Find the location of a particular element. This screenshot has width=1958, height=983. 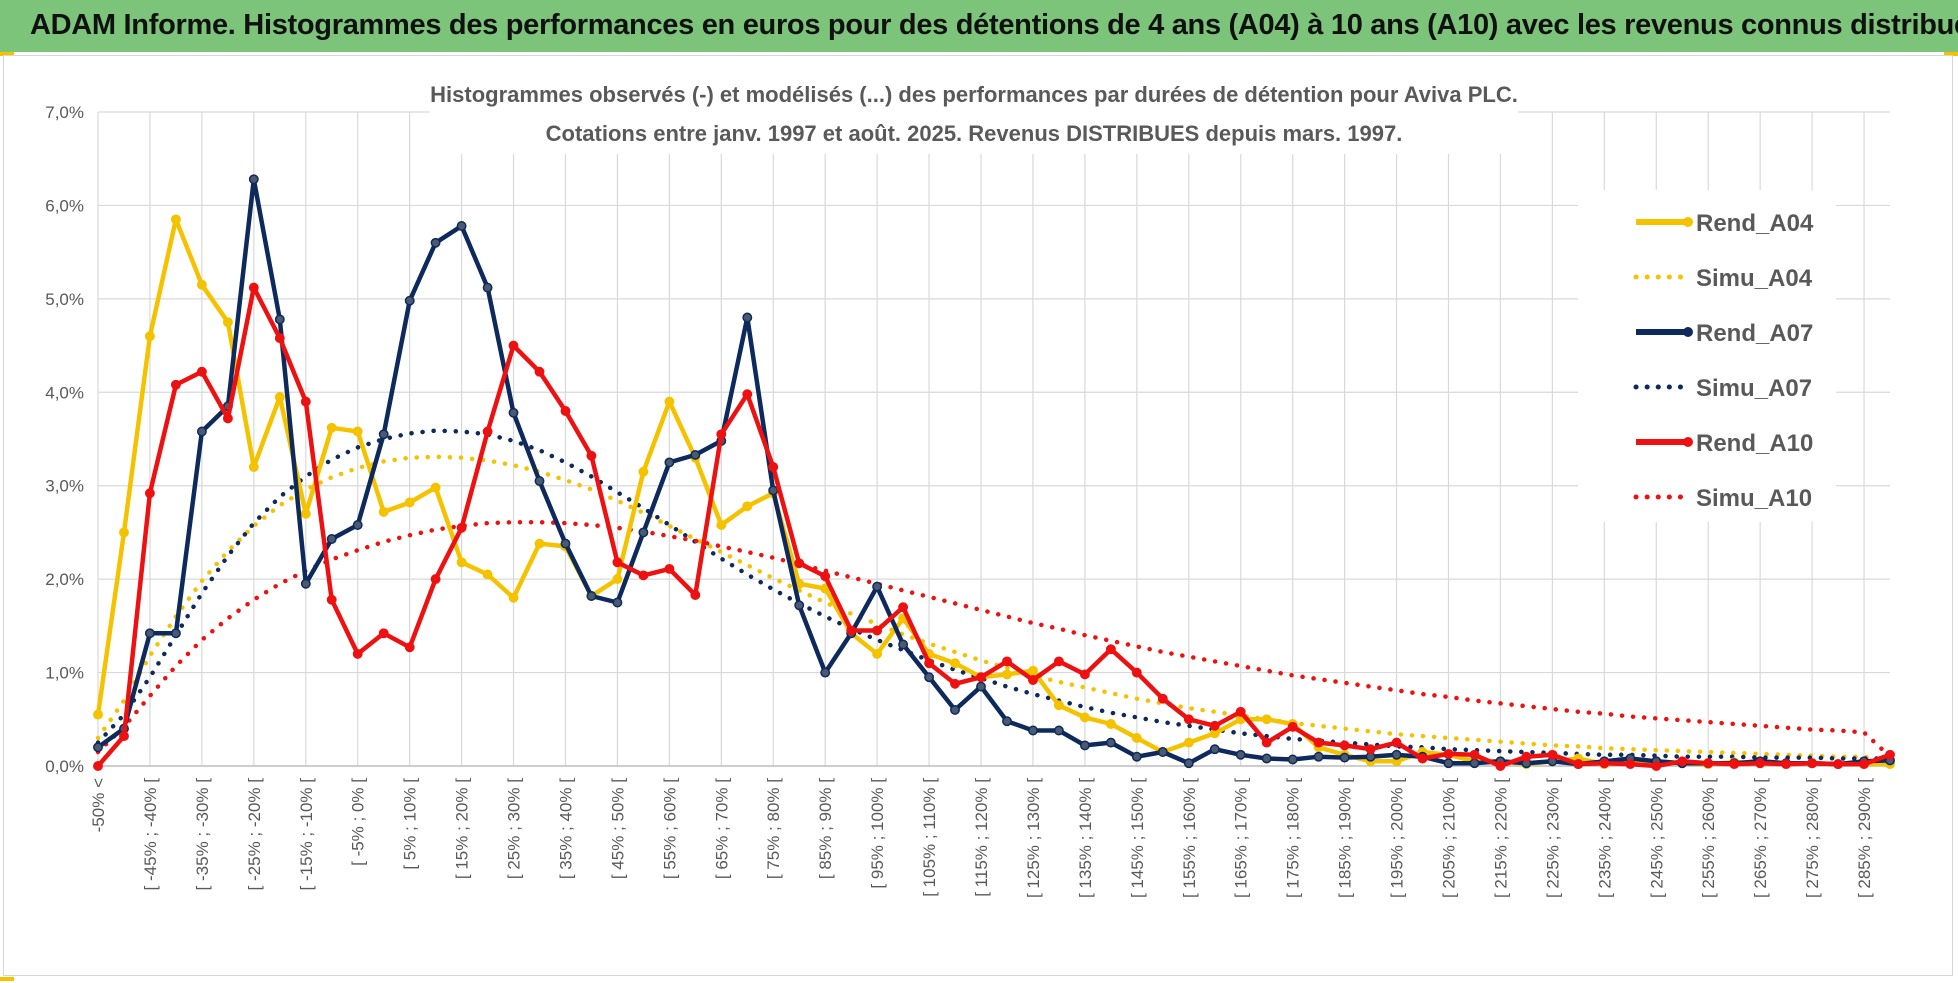

x-tick-label: [ -45% ; -40% [ is located at coordinates (150, 834).